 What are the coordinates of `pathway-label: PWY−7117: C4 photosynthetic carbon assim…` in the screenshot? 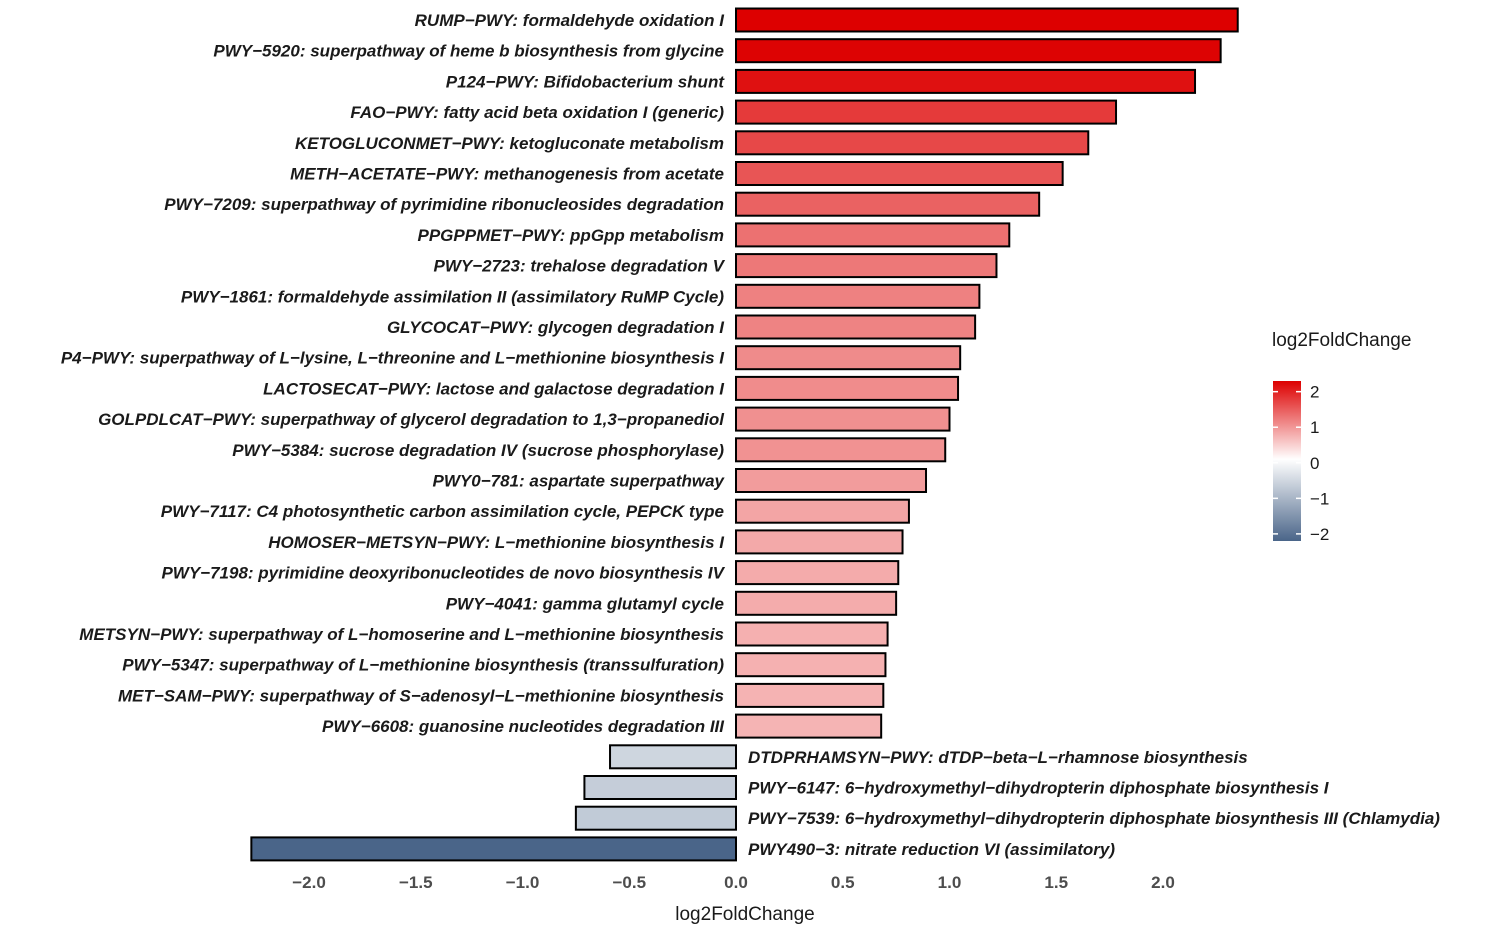 It's located at (442, 511).